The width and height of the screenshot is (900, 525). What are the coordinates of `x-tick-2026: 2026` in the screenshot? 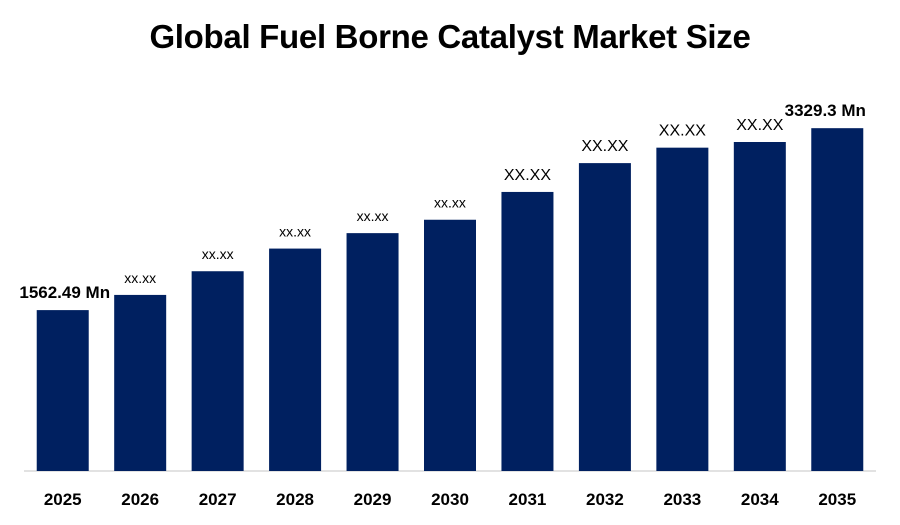 It's located at (140, 499).